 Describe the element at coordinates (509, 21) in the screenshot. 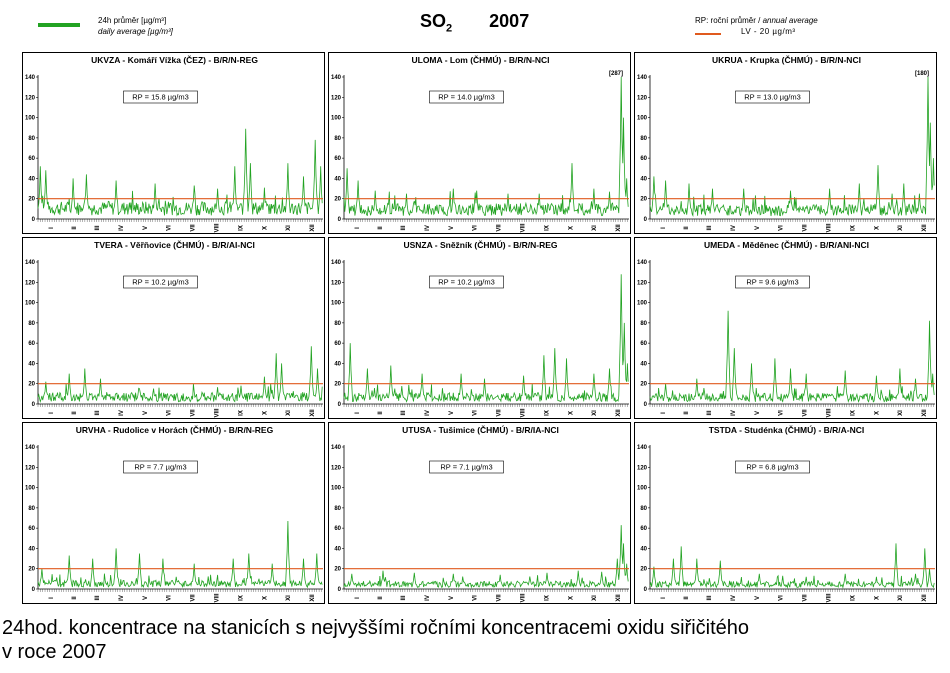

I see `title-year: 2007` at that location.